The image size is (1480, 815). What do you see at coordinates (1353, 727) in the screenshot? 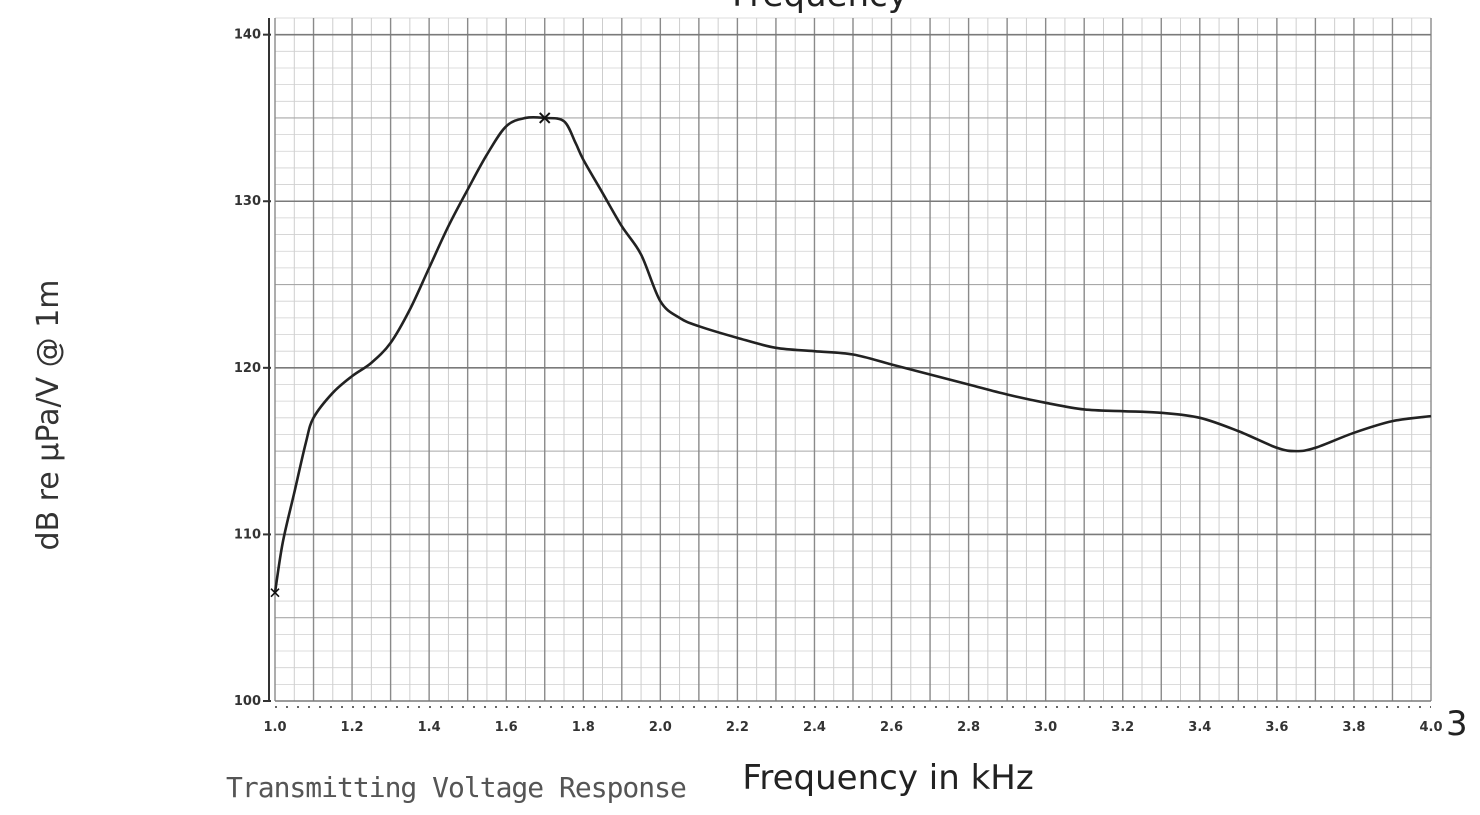
I see `x-tick-label: 3.8` at bounding box center [1353, 727].